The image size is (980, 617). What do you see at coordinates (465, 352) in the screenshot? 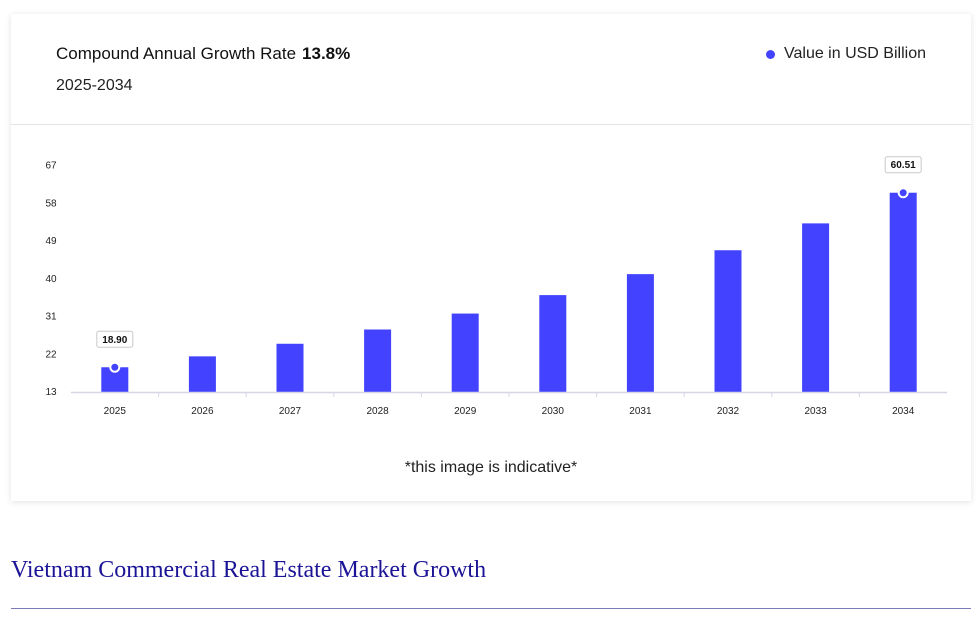
I see `bar-2029` at bounding box center [465, 352].